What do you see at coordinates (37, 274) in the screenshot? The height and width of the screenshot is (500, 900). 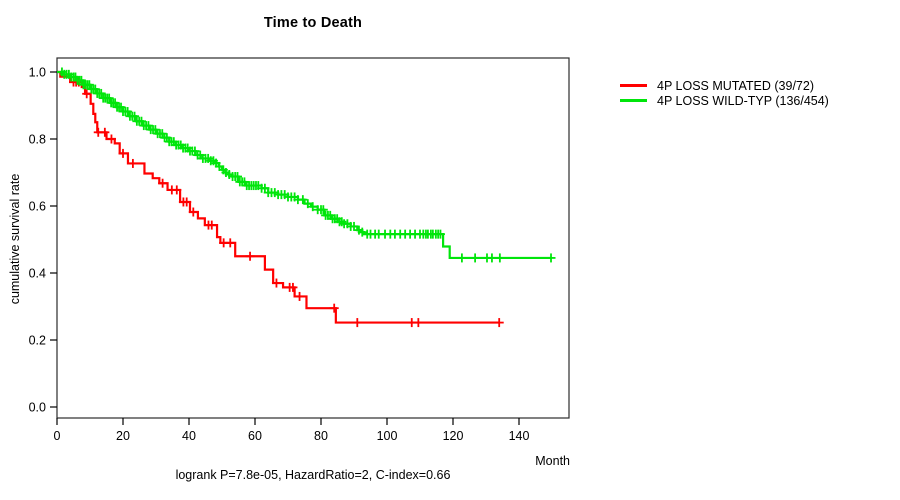 I see `y-tick-label: 0.4` at bounding box center [37, 274].